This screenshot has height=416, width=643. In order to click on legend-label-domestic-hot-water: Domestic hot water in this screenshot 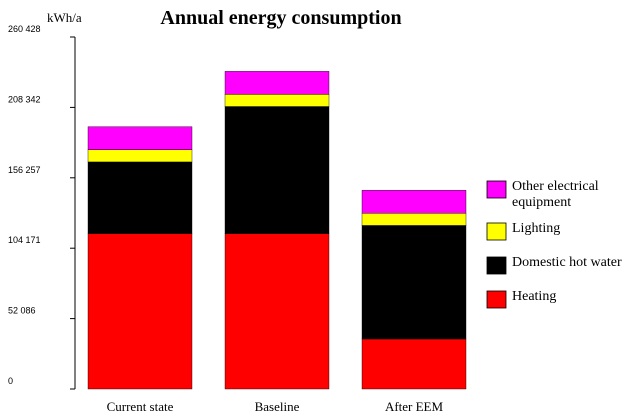, I will do `click(567, 262)`.